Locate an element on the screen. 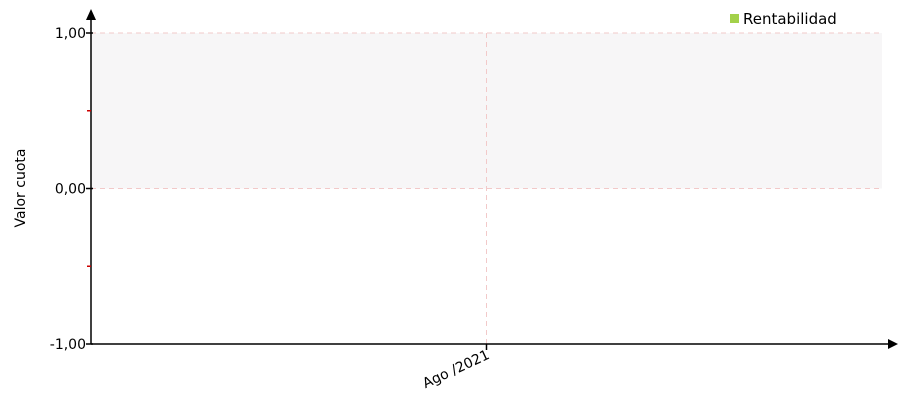  legend-swatch-rentabilidad is located at coordinates (734, 18).